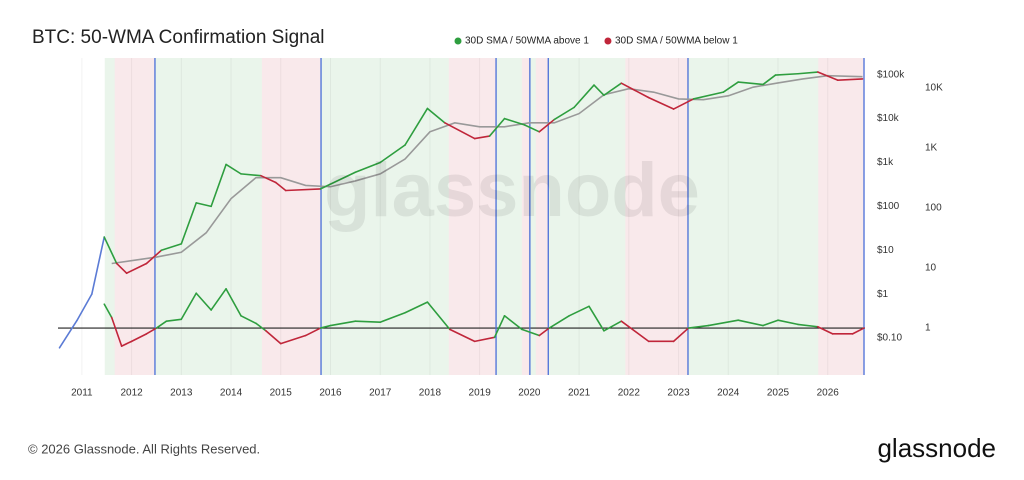  Describe the element at coordinates (82, 393) in the screenshot. I see `x-tick-label: 2011` at that location.